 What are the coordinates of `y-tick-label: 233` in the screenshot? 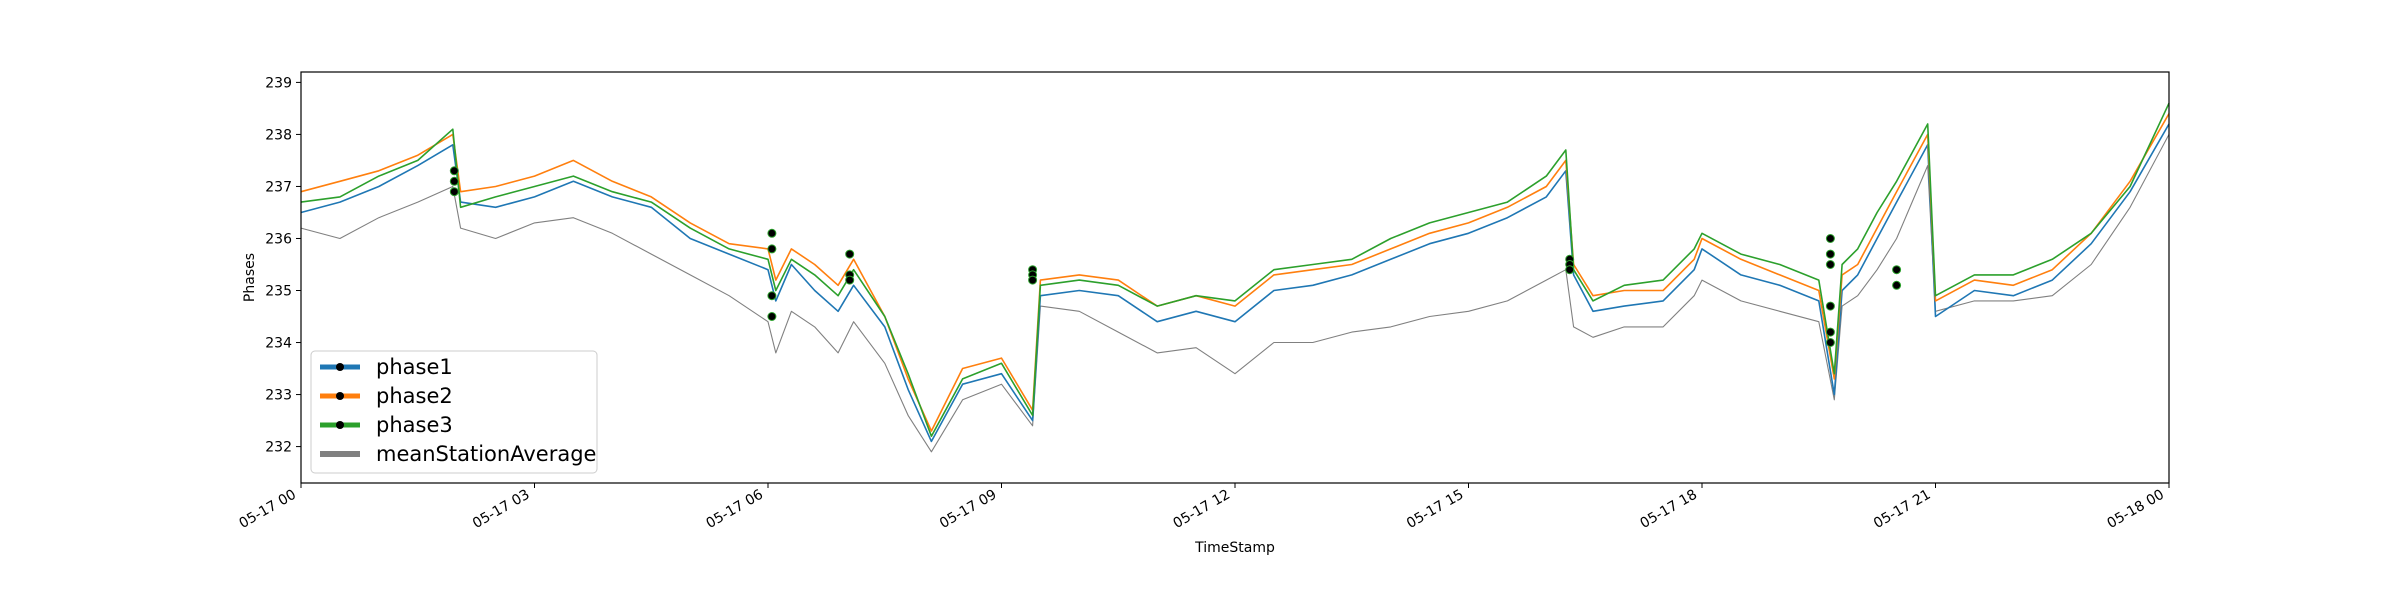 It's located at (278, 396).